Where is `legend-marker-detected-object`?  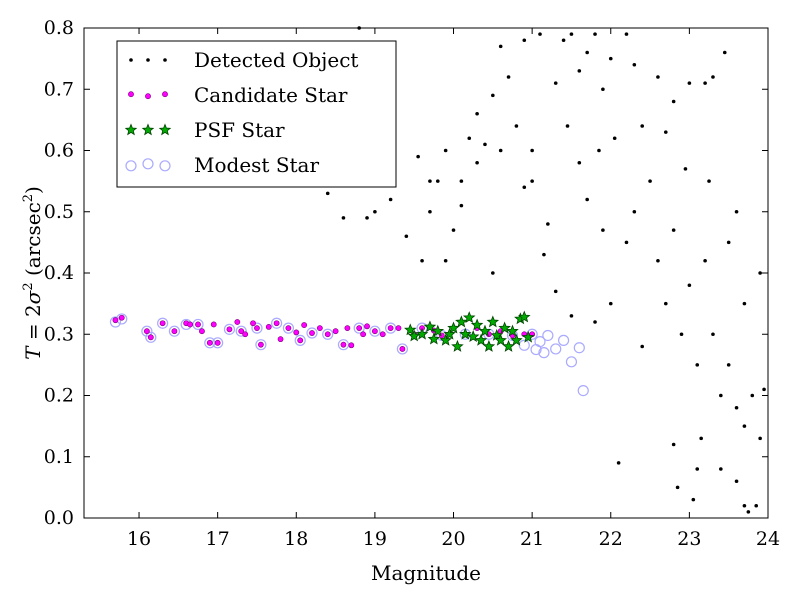
legend-marker-detected-object is located at coordinates (131, 60).